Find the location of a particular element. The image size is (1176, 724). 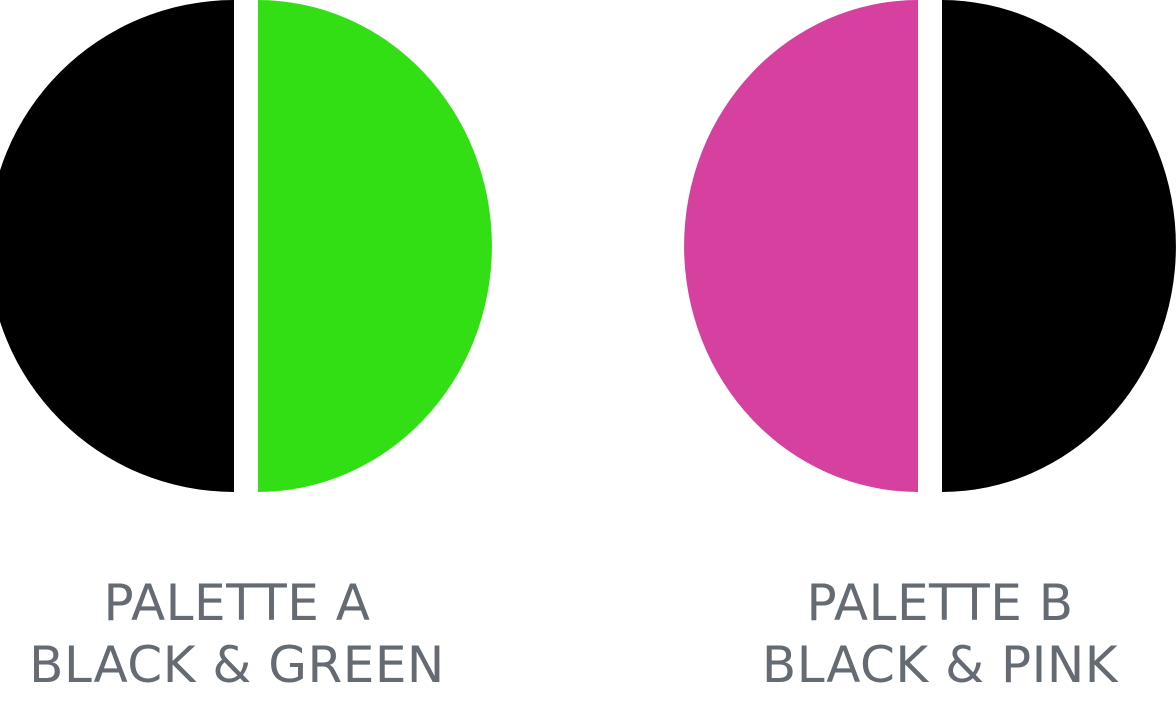

palette-b-caption: PALETTE B BLACK & PINK is located at coordinates (928, 634).